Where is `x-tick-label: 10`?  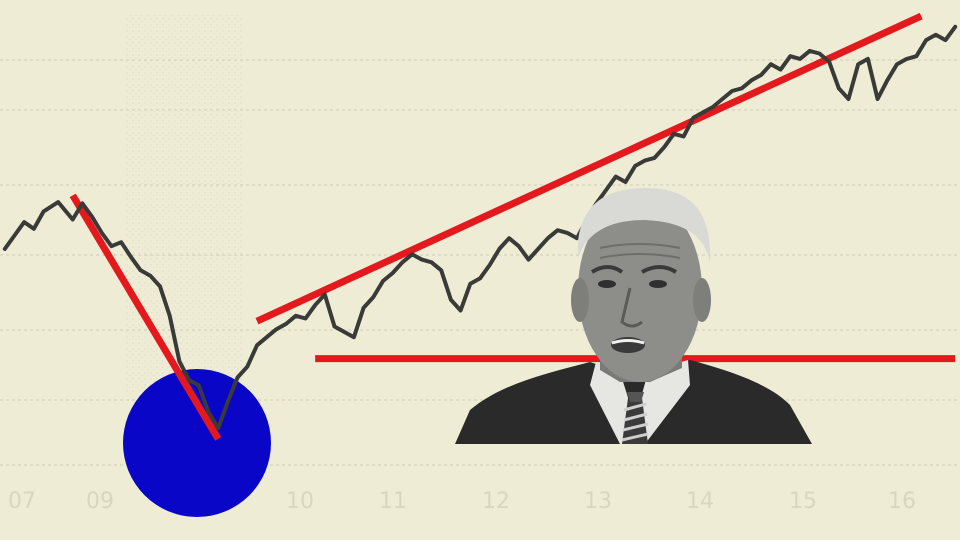
x-tick-label: 10 is located at coordinates (300, 501).